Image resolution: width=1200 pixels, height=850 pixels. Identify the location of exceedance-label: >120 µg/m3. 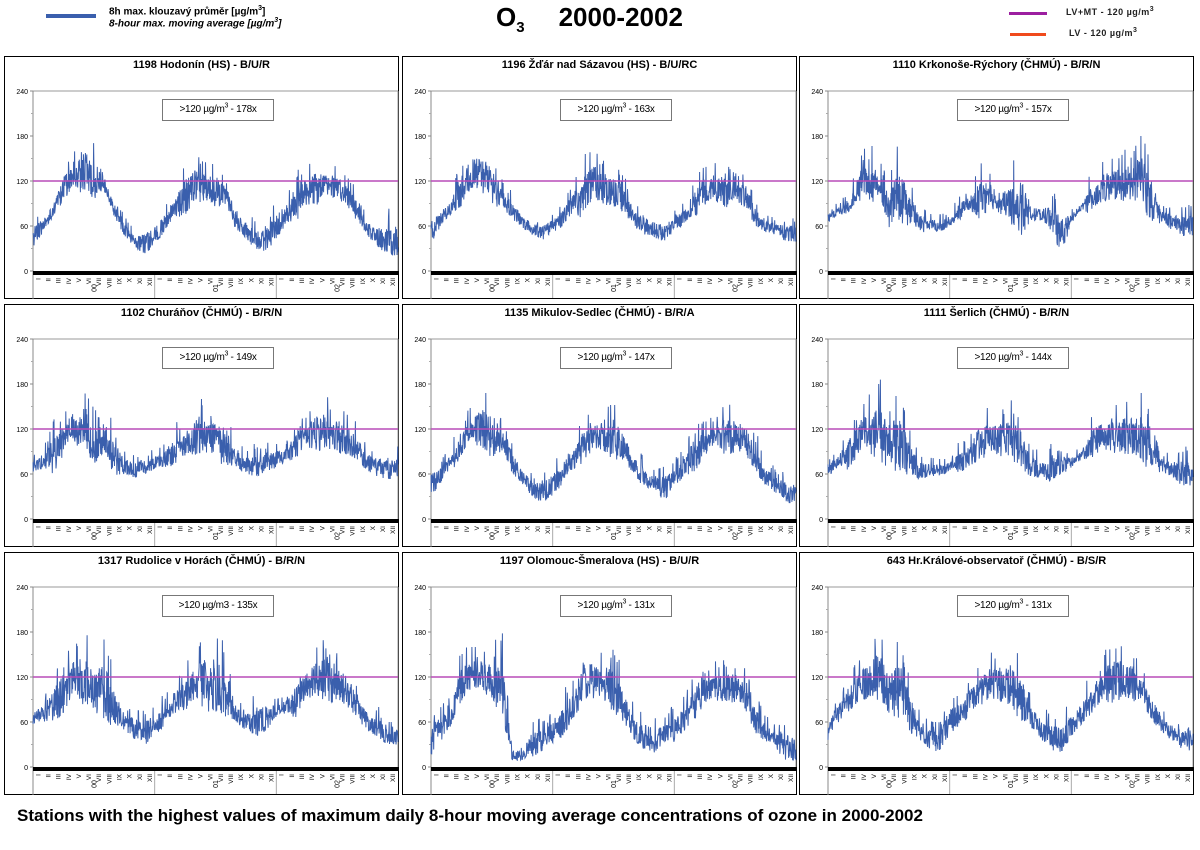
(204, 605).